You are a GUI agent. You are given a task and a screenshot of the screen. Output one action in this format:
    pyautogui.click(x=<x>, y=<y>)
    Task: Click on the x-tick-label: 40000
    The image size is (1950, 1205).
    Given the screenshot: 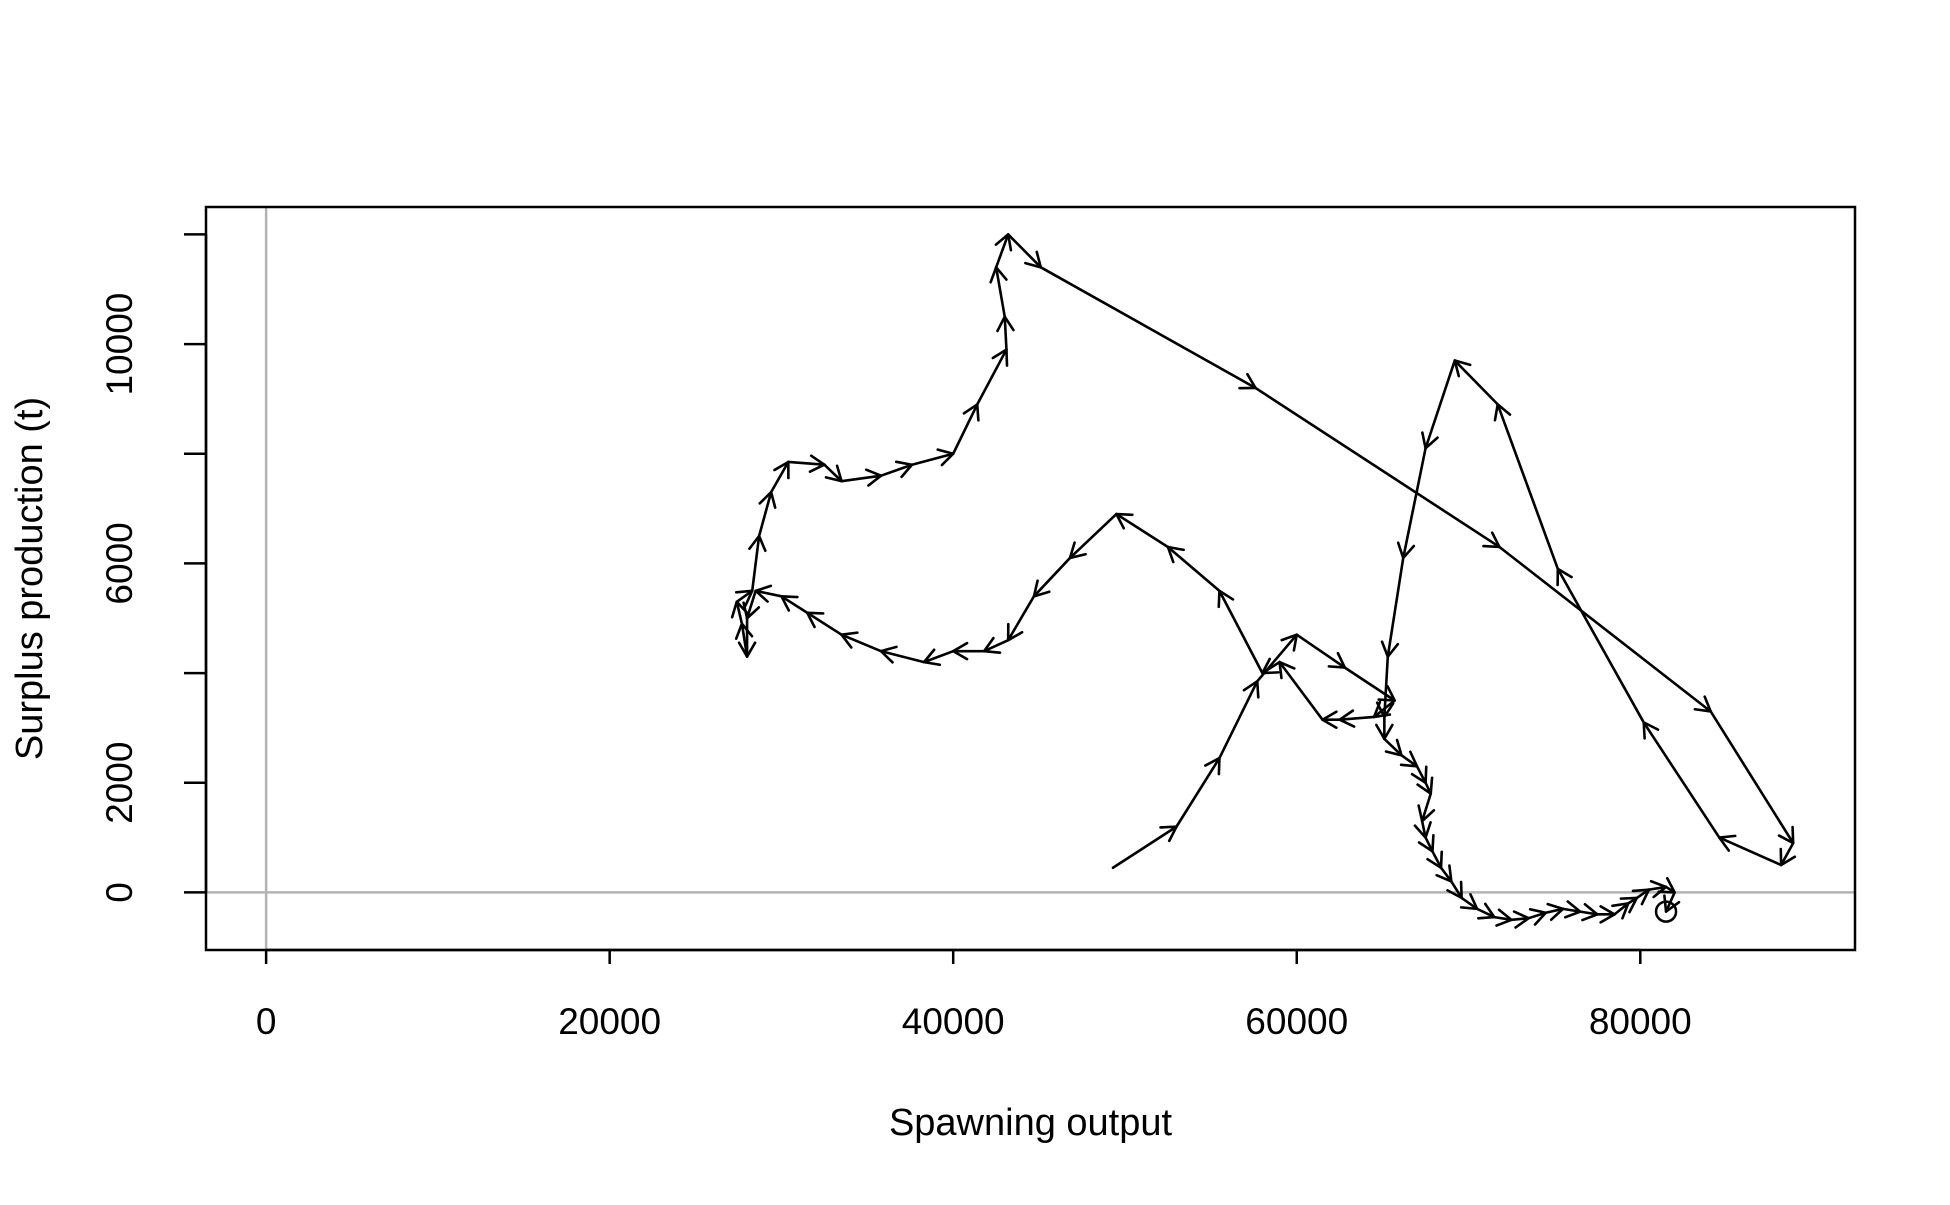 What is the action you would take?
    pyautogui.click(x=953, y=1021)
    